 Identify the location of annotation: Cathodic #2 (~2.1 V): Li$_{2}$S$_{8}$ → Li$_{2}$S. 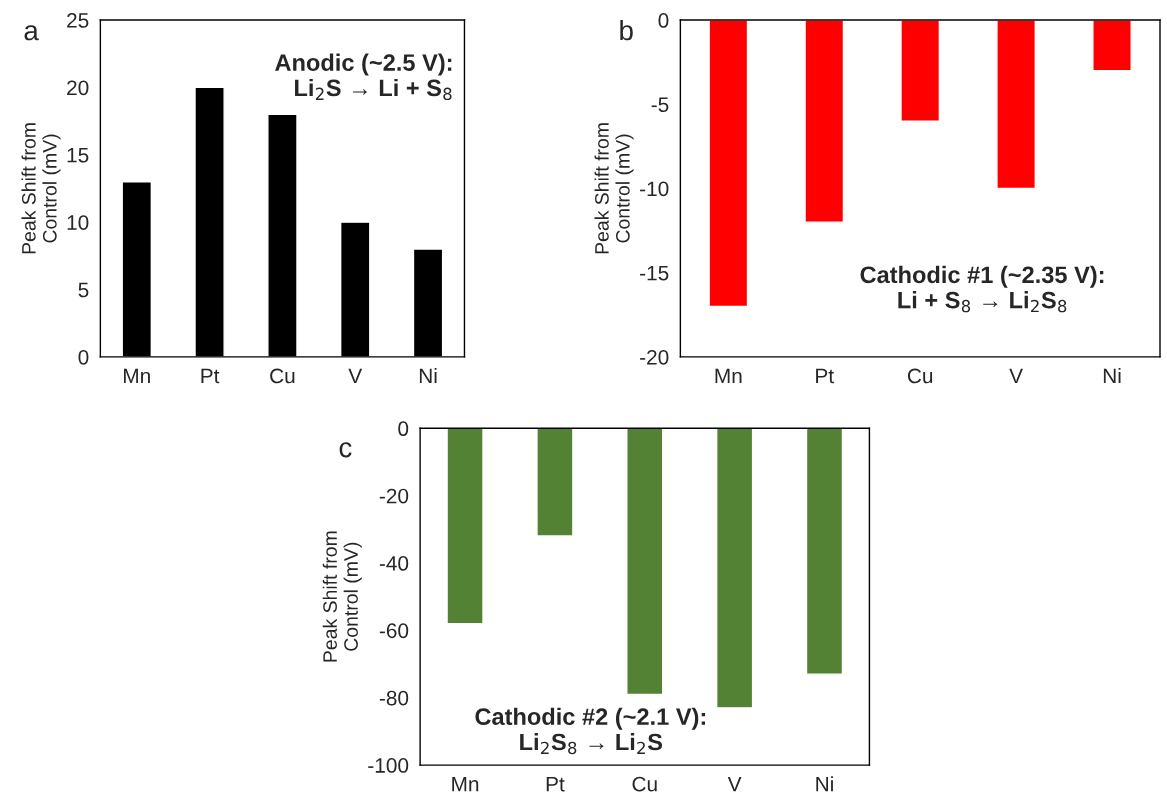
(590, 731).